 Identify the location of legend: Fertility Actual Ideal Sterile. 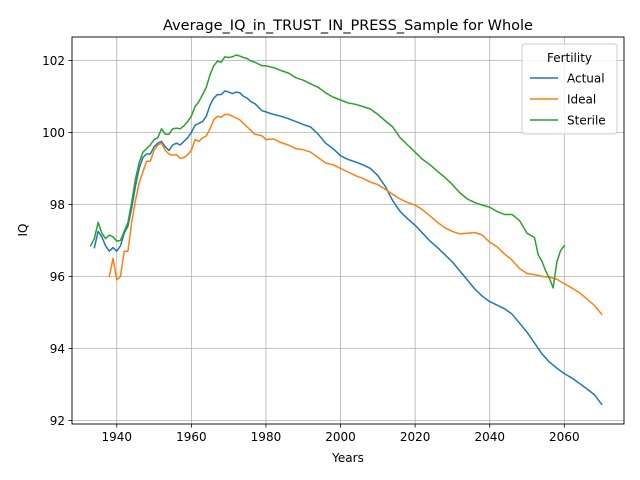
(569, 89).